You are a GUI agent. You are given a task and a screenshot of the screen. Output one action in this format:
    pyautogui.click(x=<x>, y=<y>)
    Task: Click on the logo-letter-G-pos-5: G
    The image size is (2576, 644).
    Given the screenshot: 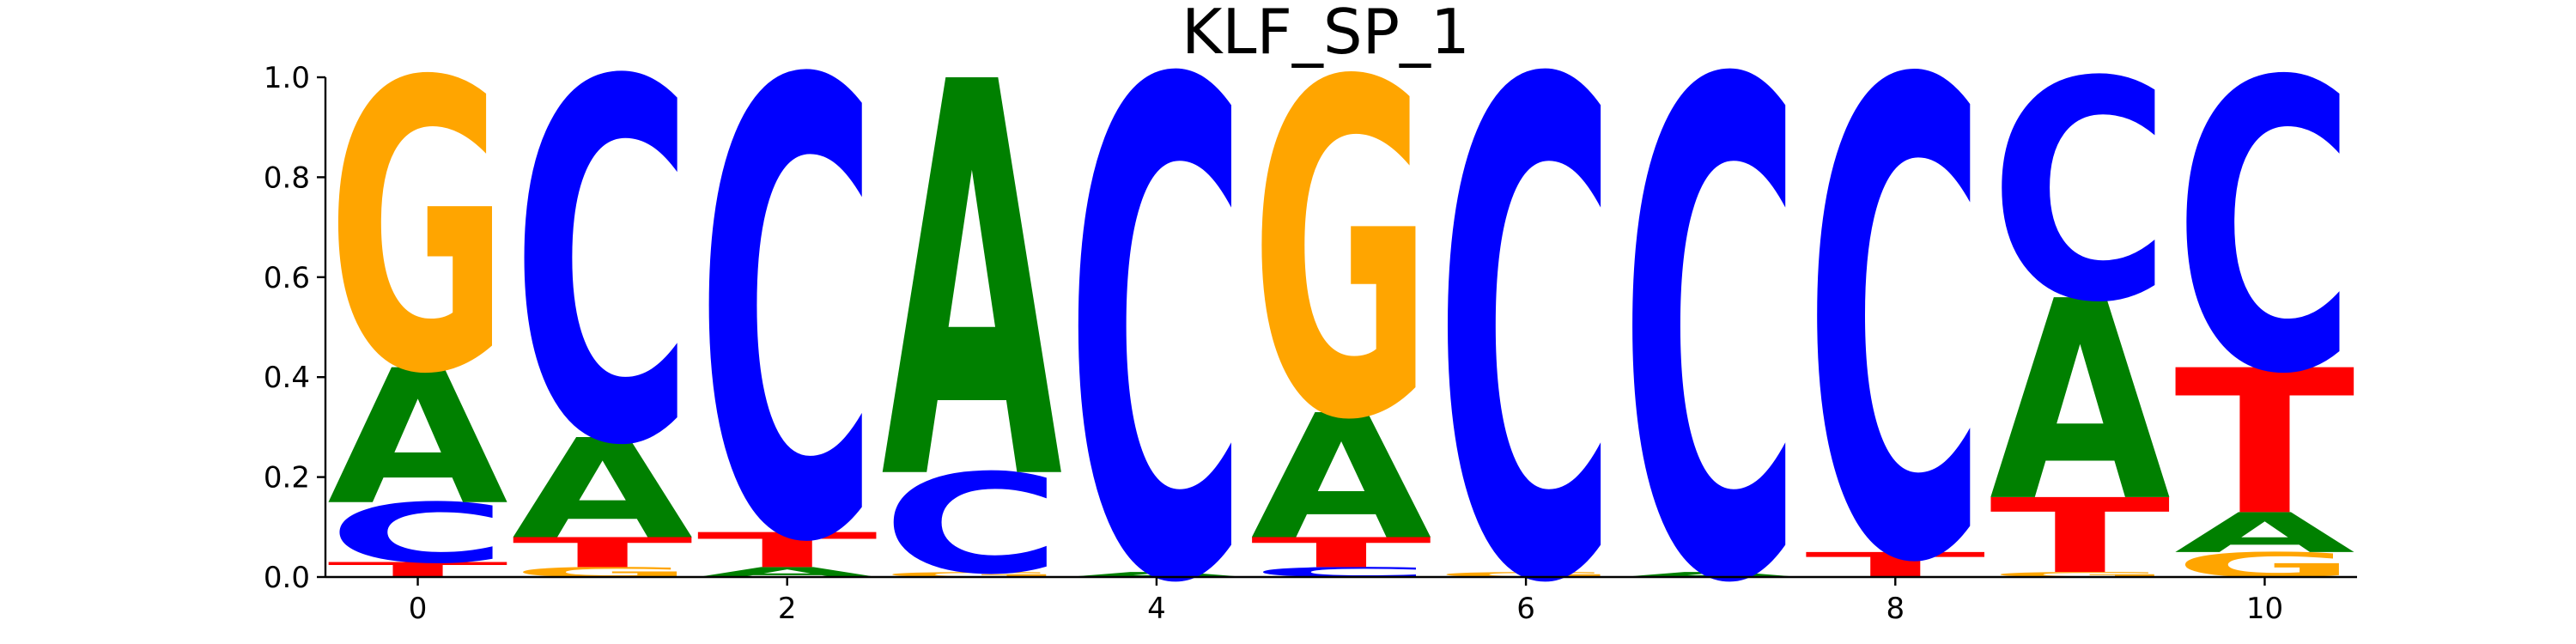 What is the action you would take?
    pyautogui.click(x=1341, y=260)
    